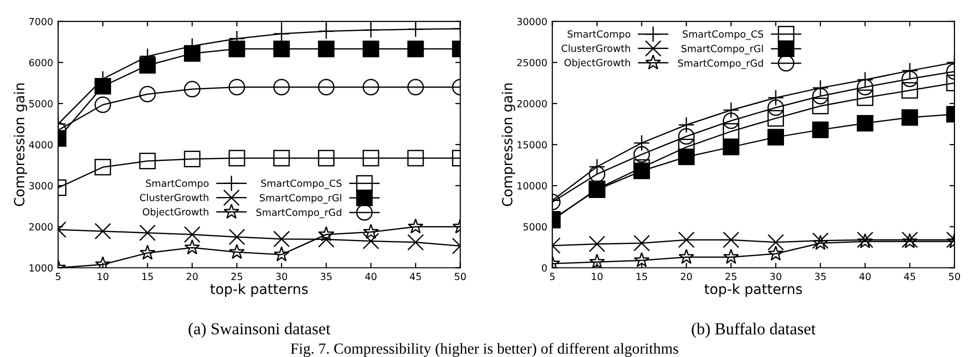 The width and height of the screenshot is (969, 357). Describe the element at coordinates (41, 268) in the screenshot. I see `y-tick-label: 1000` at that location.